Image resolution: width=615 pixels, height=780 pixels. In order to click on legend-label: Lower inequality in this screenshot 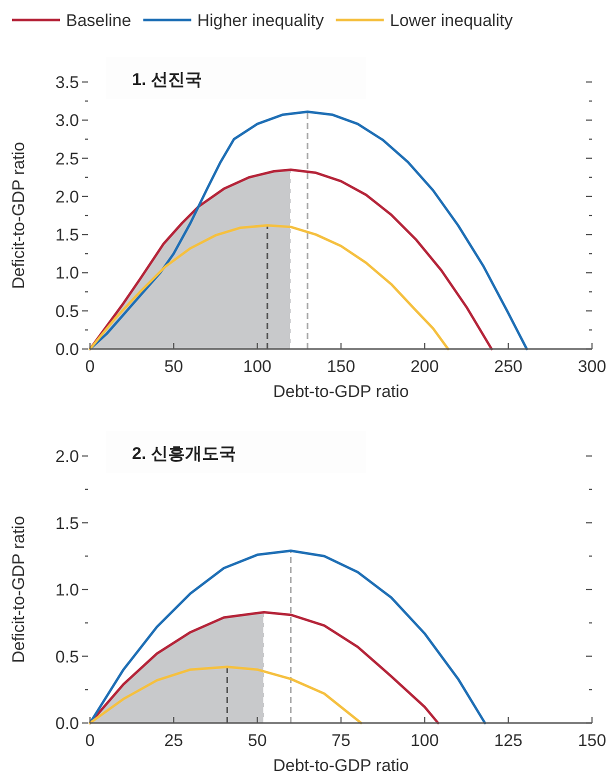, I will do `click(452, 20)`.